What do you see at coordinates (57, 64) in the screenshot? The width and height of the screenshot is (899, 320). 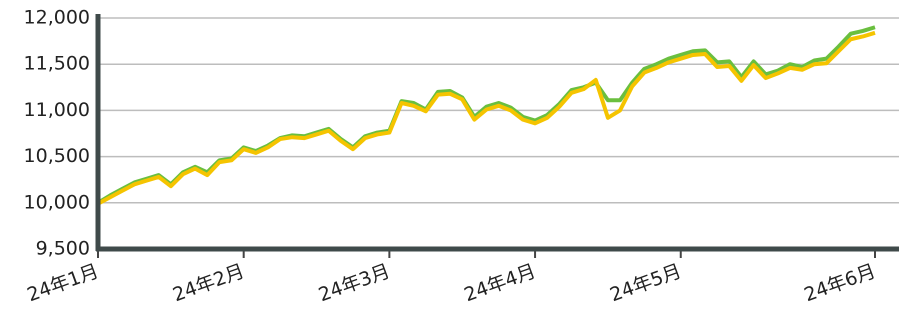 I see `y-tick-label: 11,500` at bounding box center [57, 64].